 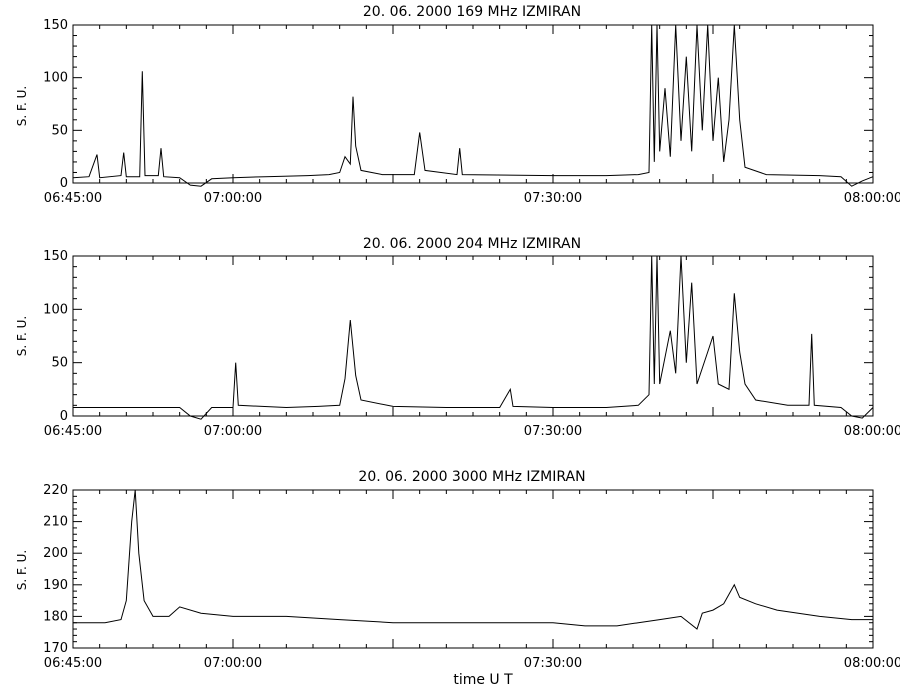 What do you see at coordinates (472, 12) in the screenshot?
I see `panel-title: 20. 06. 2000 169 MHz IZMIRAN` at bounding box center [472, 12].